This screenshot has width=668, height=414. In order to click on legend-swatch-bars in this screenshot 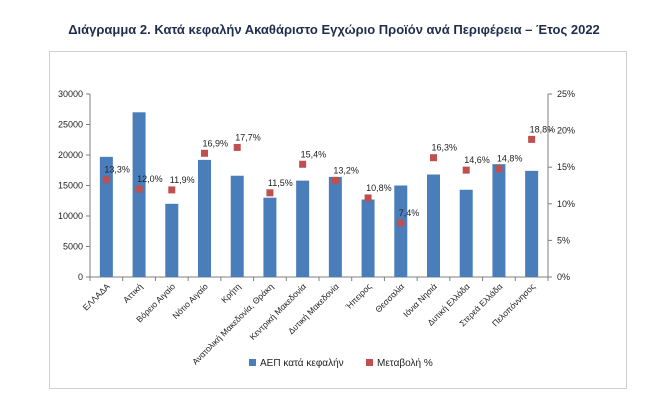, I will do `click(252, 362)`.